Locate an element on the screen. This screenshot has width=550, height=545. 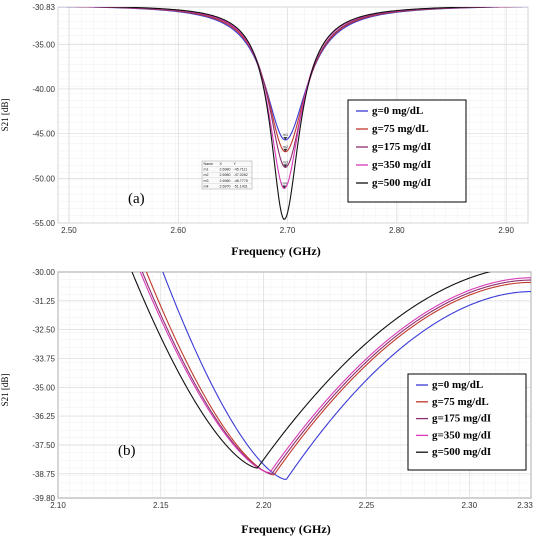
x-tick-label: 2.33 is located at coordinates (525, 505).